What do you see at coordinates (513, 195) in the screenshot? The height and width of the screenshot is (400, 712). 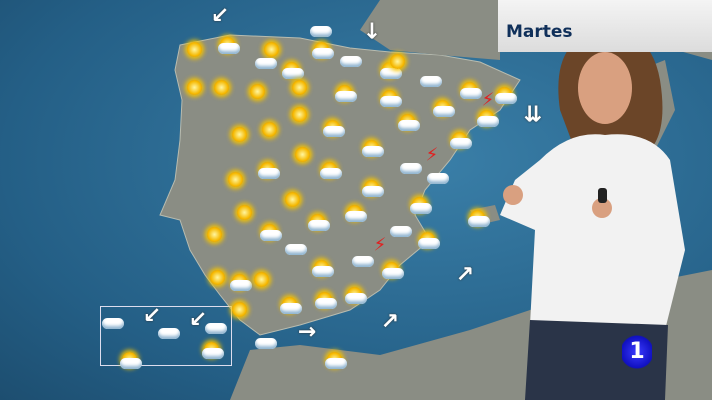 I see `presenter-hand` at bounding box center [513, 195].